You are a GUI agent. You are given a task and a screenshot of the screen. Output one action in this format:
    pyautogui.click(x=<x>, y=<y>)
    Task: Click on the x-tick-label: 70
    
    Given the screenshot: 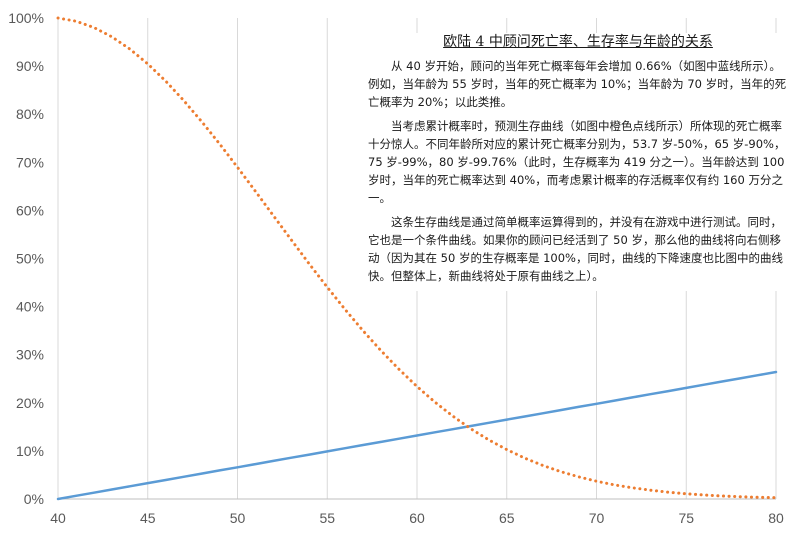 What is the action you would take?
    pyautogui.click(x=597, y=518)
    